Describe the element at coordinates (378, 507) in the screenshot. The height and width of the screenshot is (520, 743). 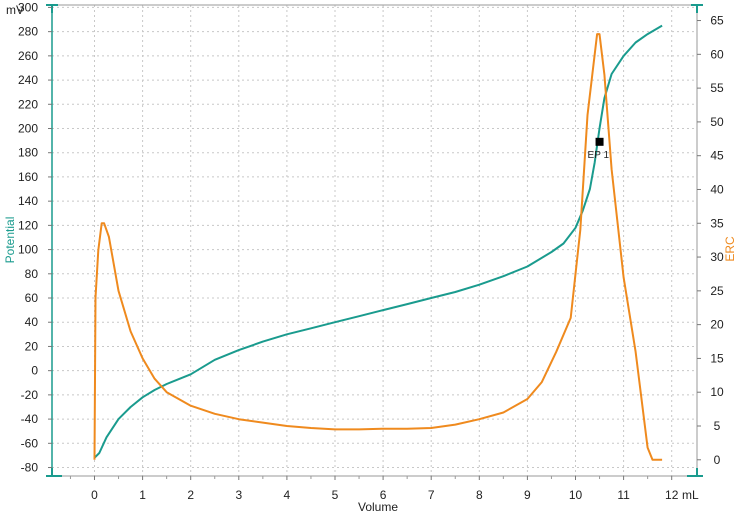
I see `x-axis-label: Volume` at that location.